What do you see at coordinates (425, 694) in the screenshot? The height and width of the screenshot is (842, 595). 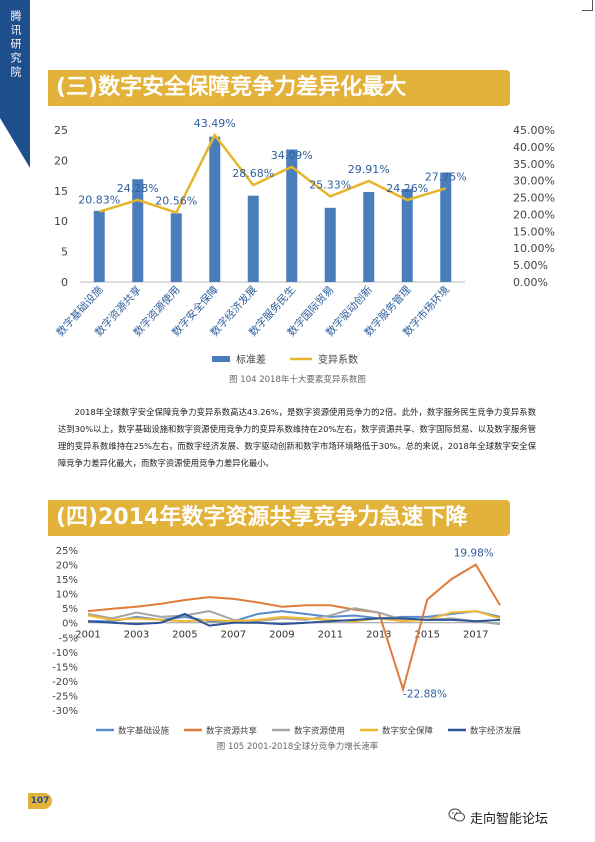 I see `annotation-label: -22.88%` at bounding box center [425, 694].